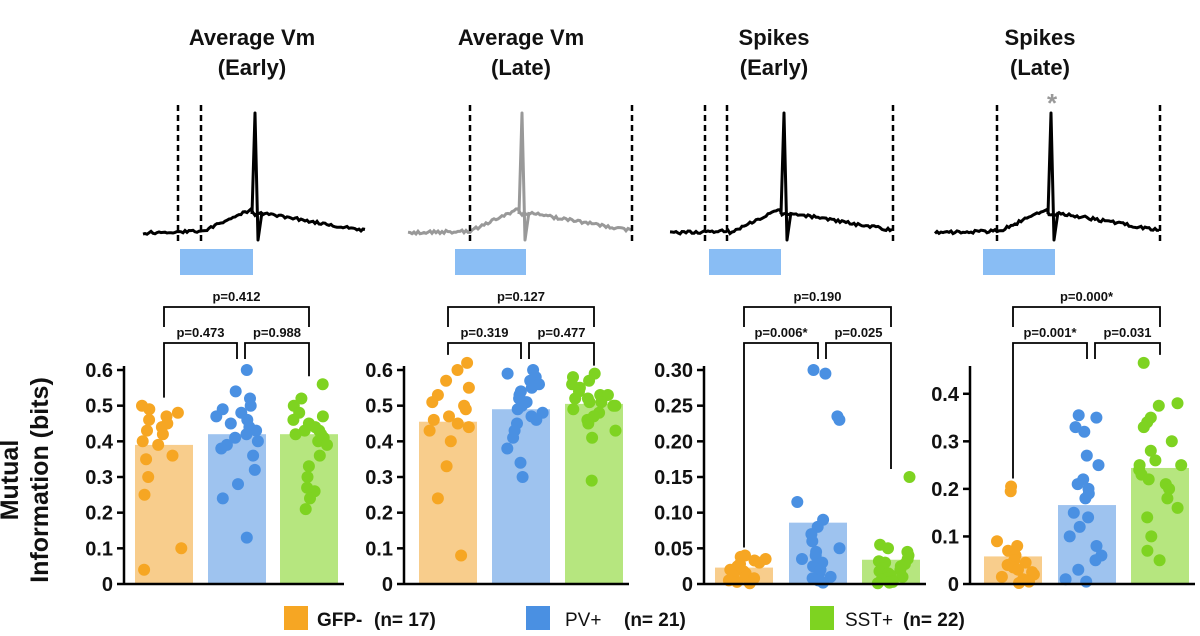 Image resolution: width=1200 pixels, height=636 pixels. What do you see at coordinates (99, 407) in the screenshot?
I see `y-tick-label: 0.5` at bounding box center [99, 407].